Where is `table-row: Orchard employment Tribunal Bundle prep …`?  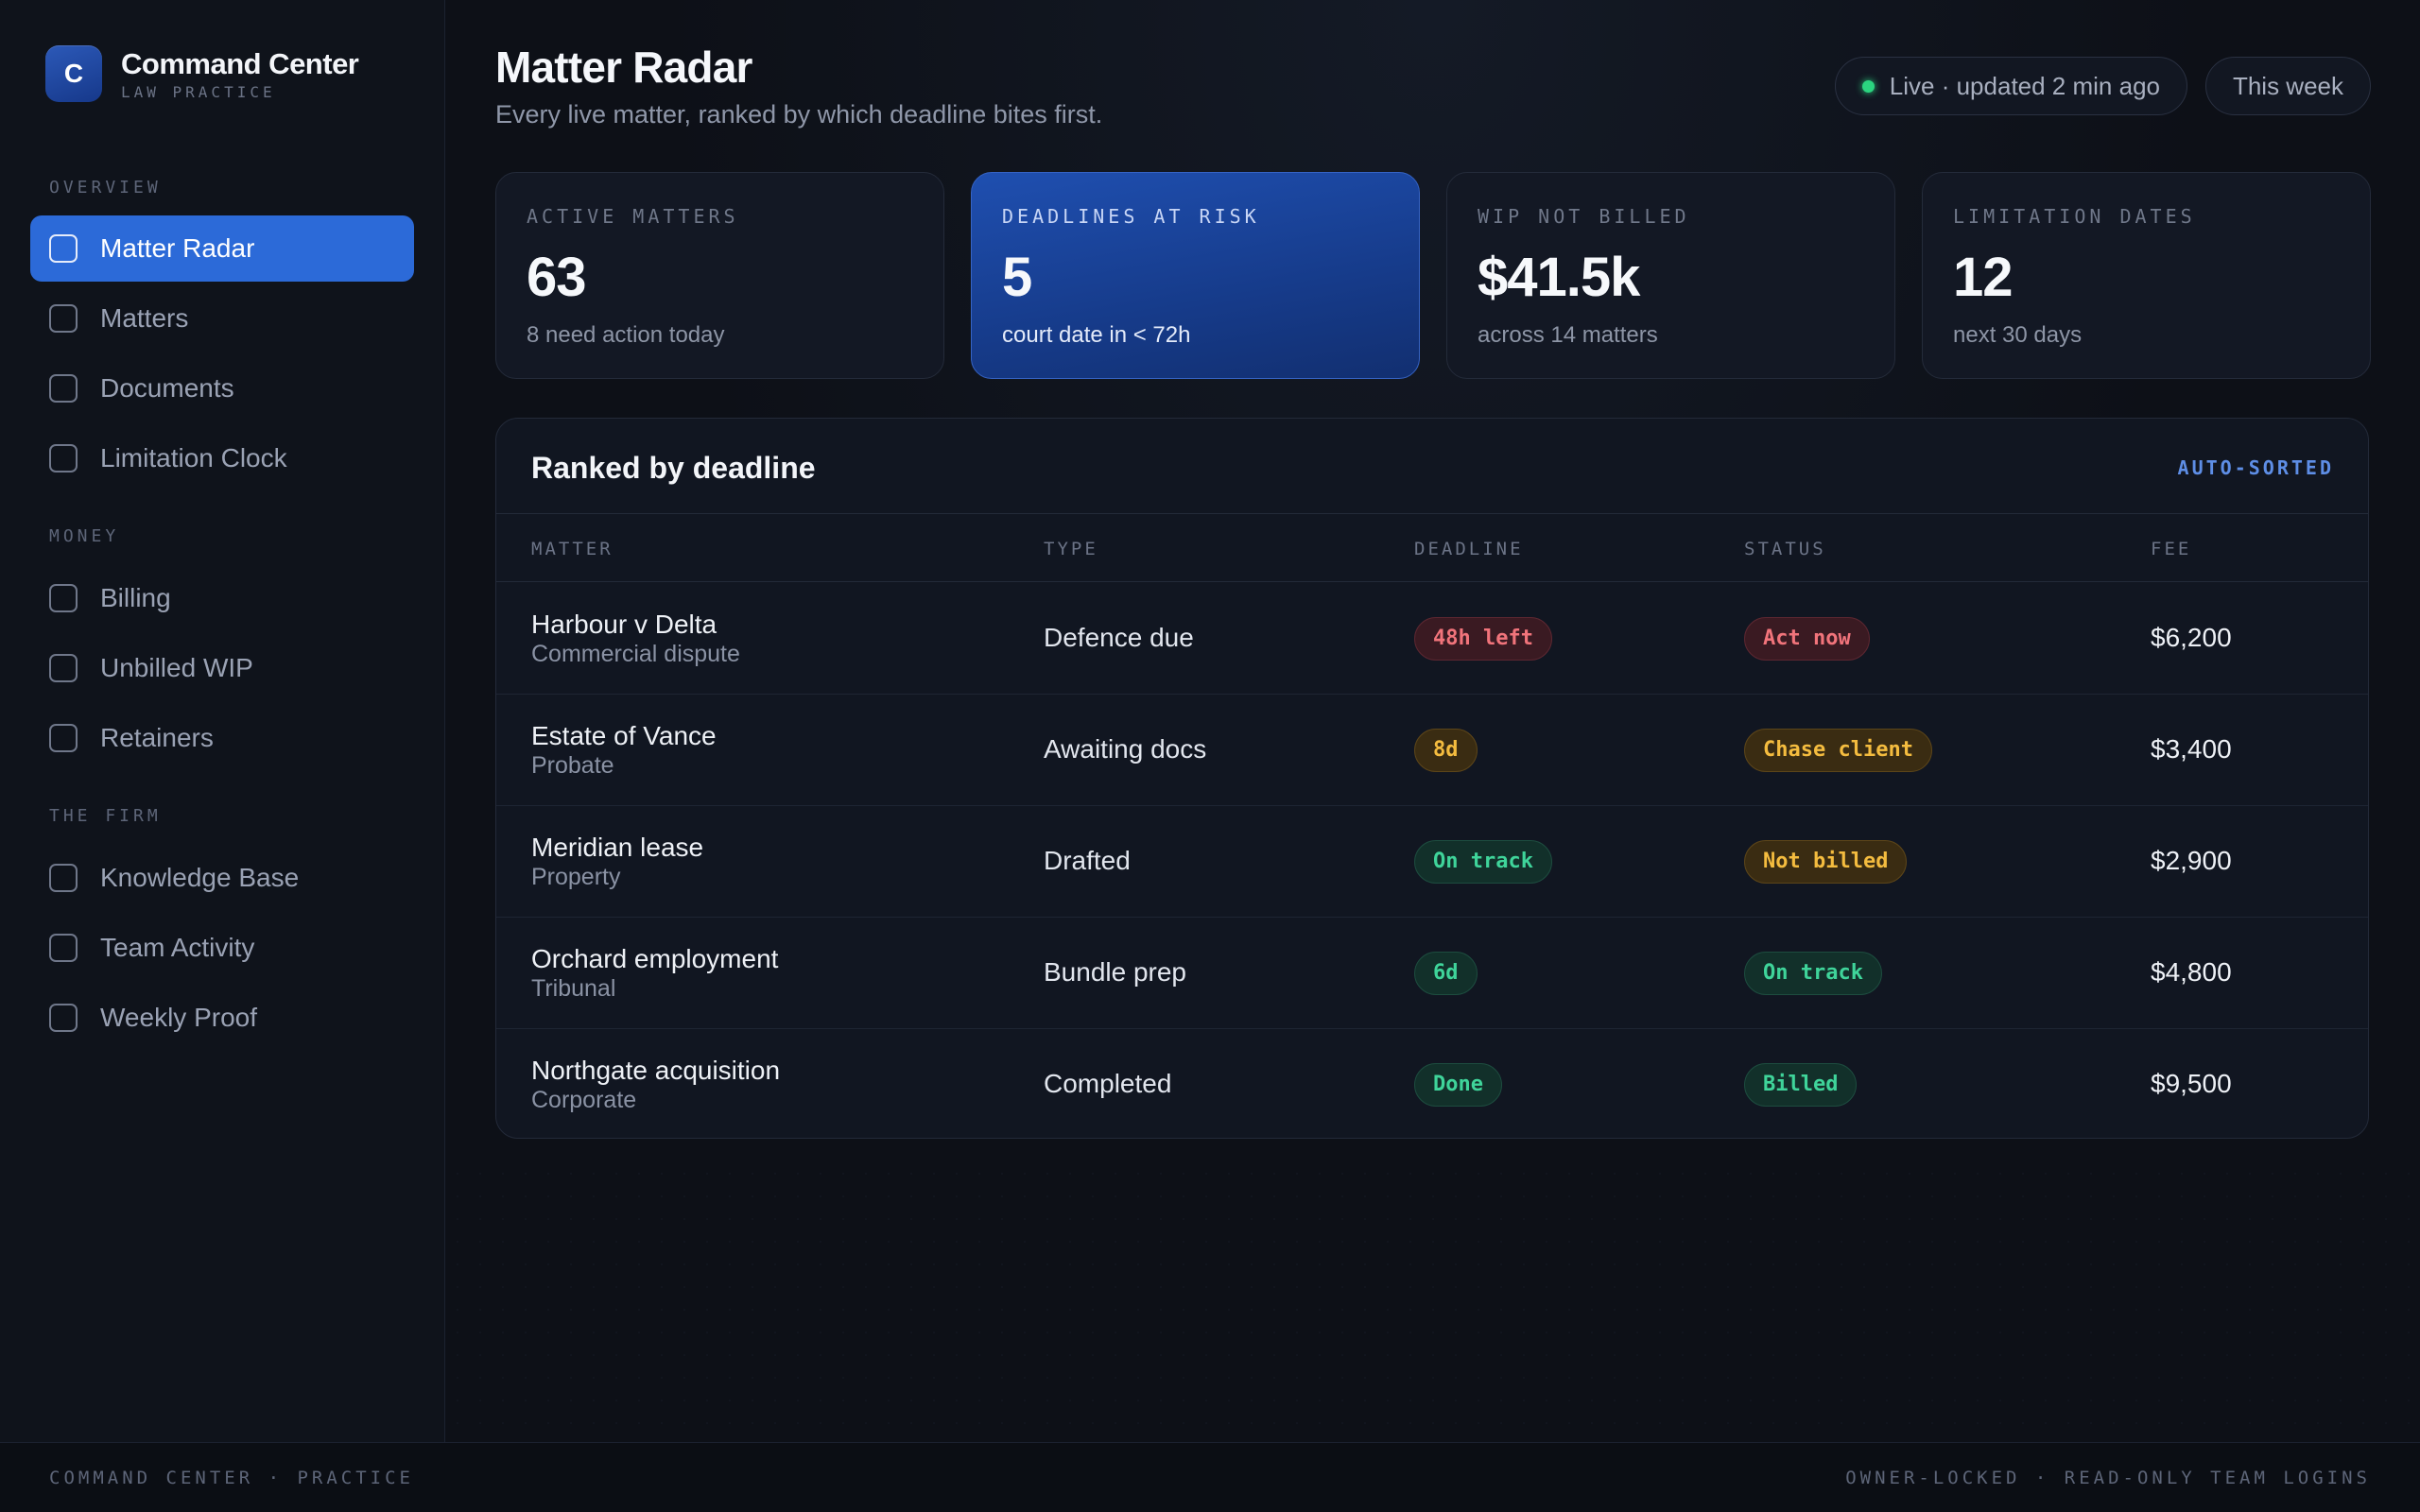
table-row: Orchard employment Tribunal Bundle prep … is located at coordinates (1432, 973).